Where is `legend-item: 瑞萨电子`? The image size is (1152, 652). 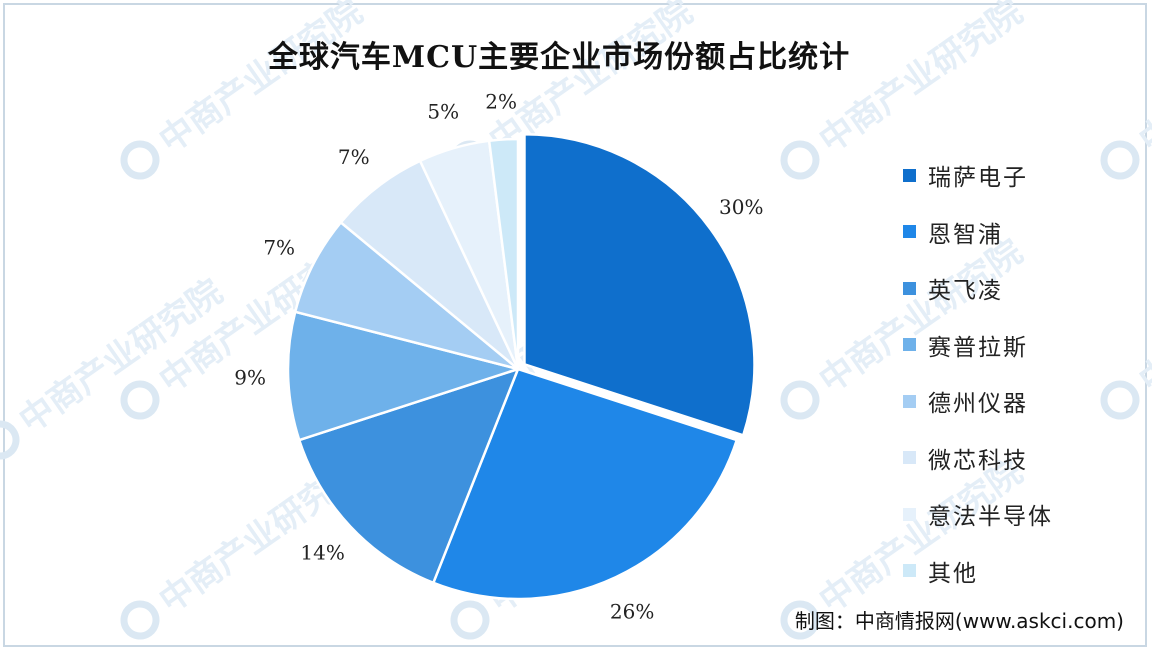 legend-item: 瑞萨电子 is located at coordinates (978, 175).